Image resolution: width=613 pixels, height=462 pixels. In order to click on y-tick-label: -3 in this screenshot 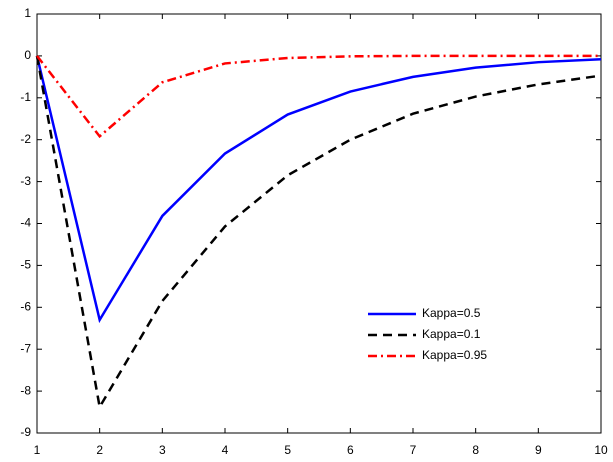, I will do `click(25, 181)`.